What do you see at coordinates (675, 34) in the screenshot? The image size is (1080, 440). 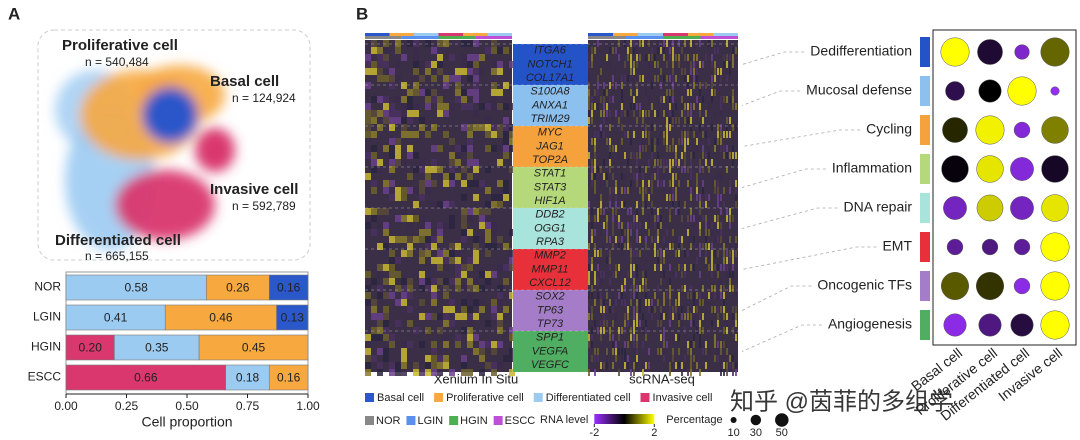 I see `heatmap-annotation` at bounding box center [675, 34].